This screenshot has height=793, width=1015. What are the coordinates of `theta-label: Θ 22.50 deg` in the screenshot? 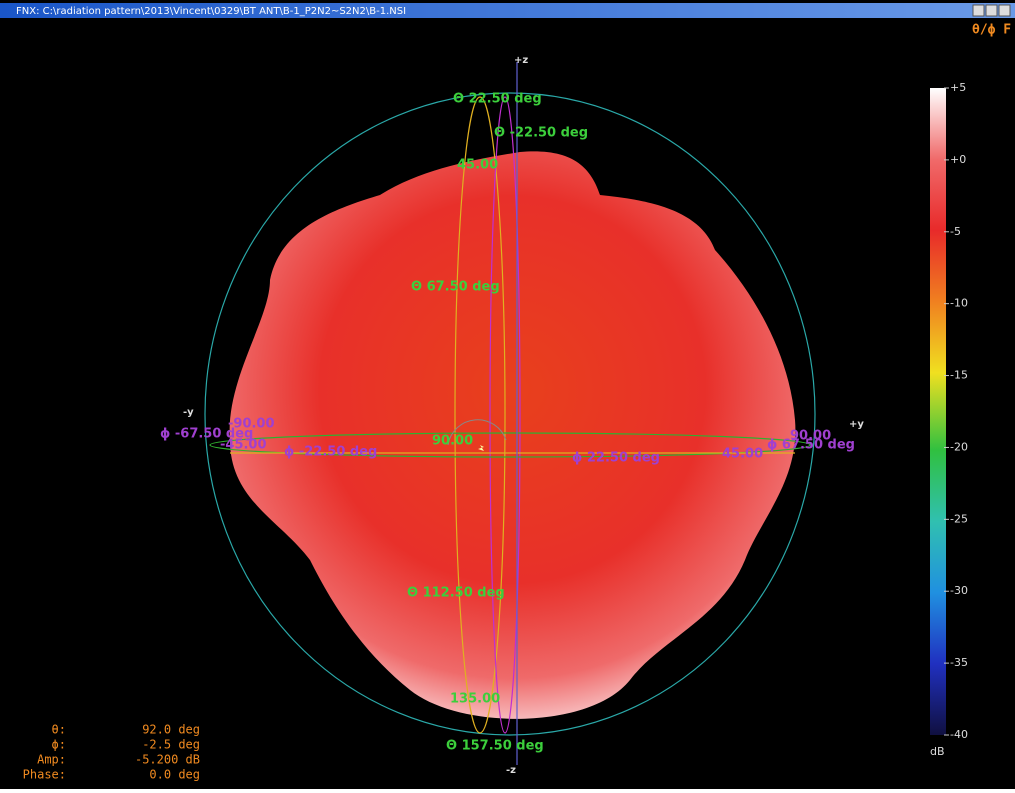 It's located at (497, 99).